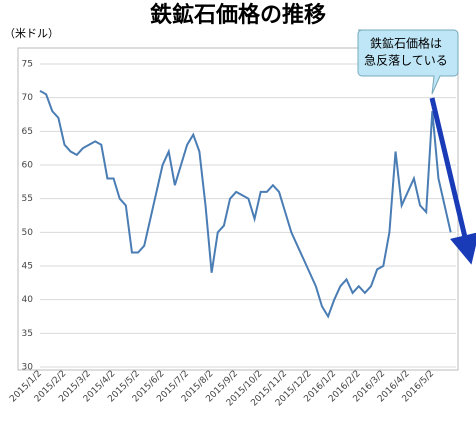 This screenshot has height=426, width=476. What do you see at coordinates (238, 15) in the screenshot?
I see `chart-title: 鉄鉱石価格の推移` at bounding box center [238, 15].